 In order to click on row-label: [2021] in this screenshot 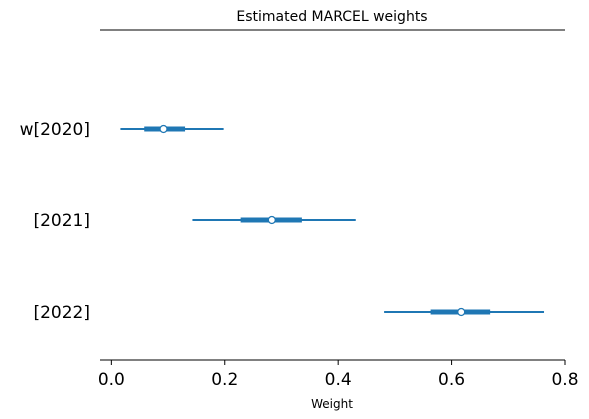, I will do `click(61, 221)`.